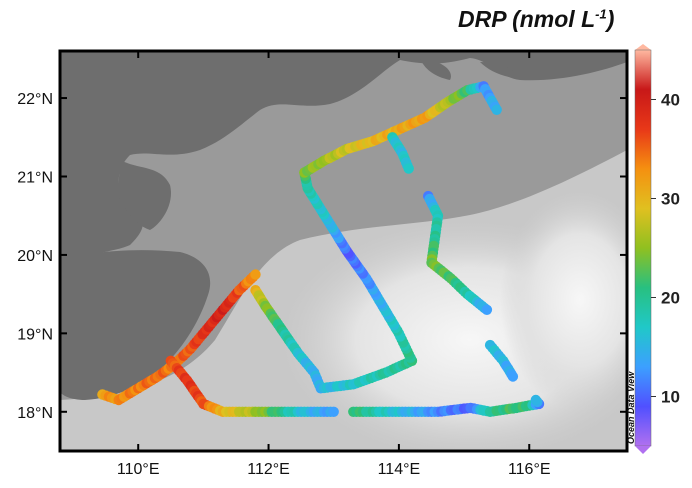 The height and width of the screenshot is (488, 692). I want to click on colorbar-tick-labels: 40 30 20 10, so click(665, 249).